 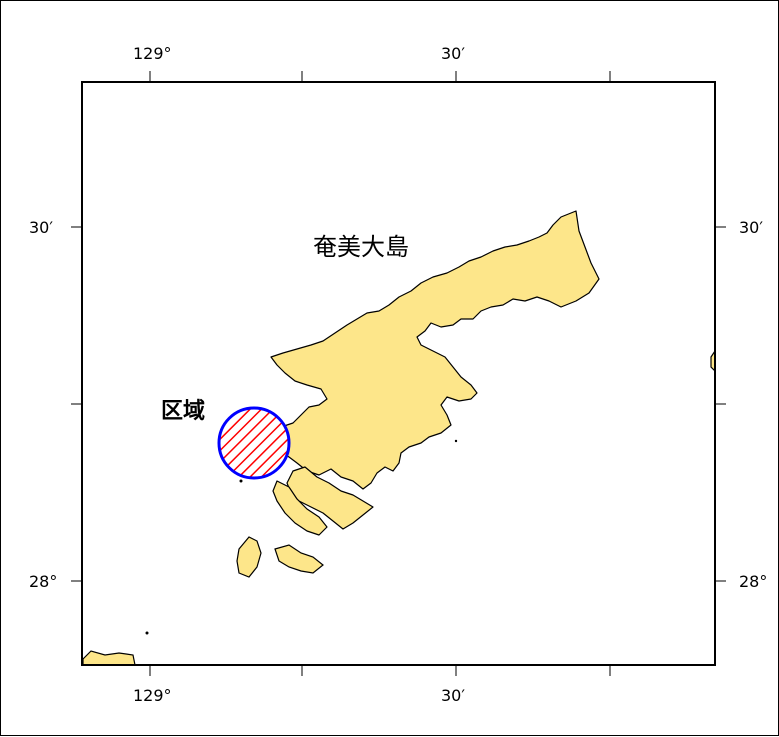 I want to click on bottom-ticks, so click(x=380, y=670).